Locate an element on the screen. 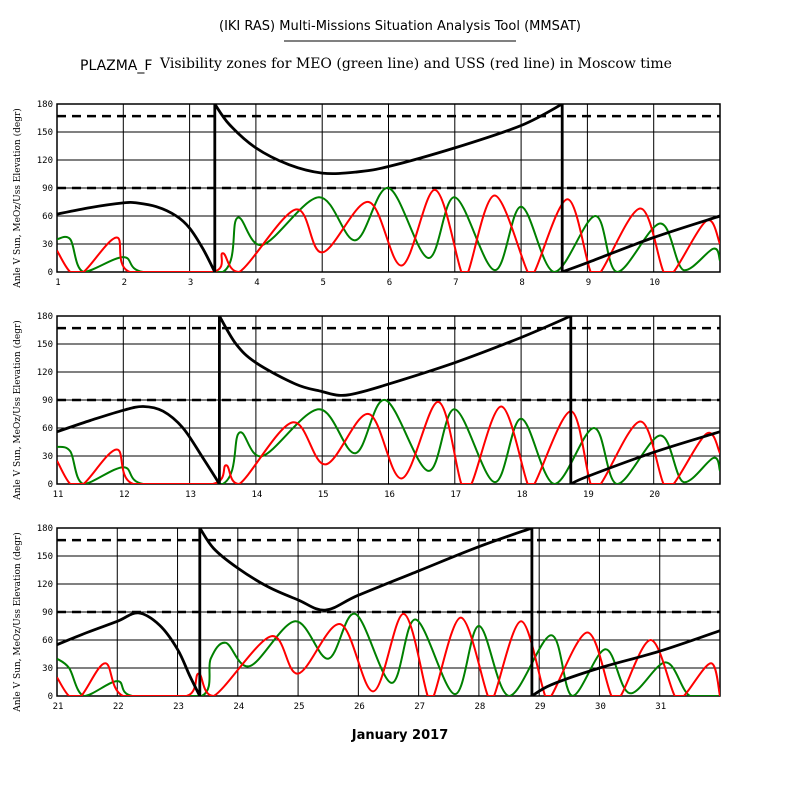 Image resolution: width=800 pixels, height=805 pixels. x-tick-label: 18 is located at coordinates (522, 495).